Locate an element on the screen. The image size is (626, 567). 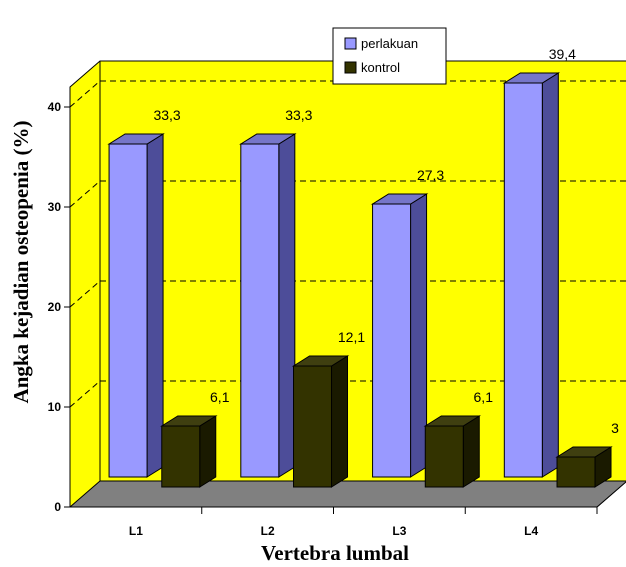
legend-label: perlakuan is located at coordinates (389, 43).